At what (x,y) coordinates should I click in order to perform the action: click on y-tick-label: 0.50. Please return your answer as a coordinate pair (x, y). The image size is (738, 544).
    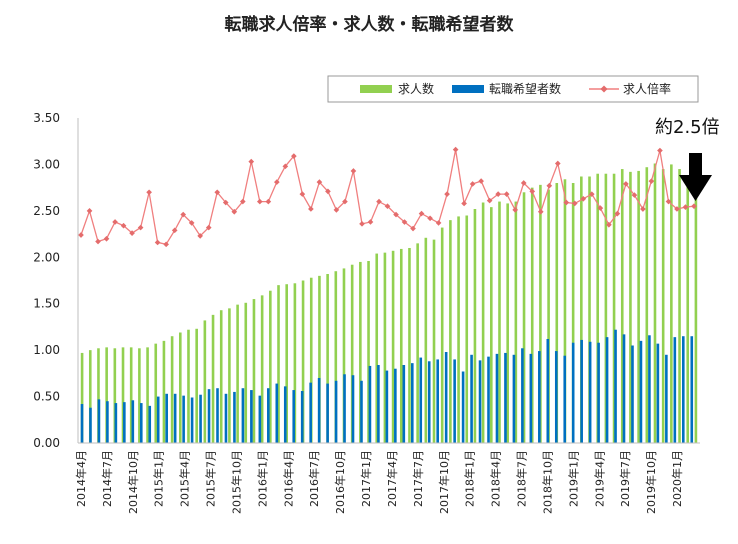
    Looking at the image, I should click on (46, 397).